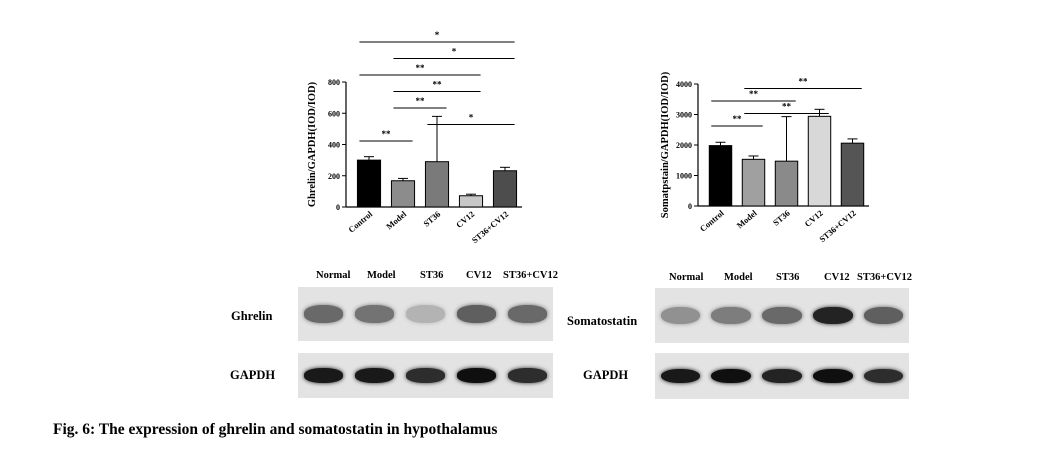 This screenshot has height=450, width=1053. What do you see at coordinates (252, 316) in the screenshot?
I see `blot1-row-ghrelin-label: Ghrelin` at bounding box center [252, 316].